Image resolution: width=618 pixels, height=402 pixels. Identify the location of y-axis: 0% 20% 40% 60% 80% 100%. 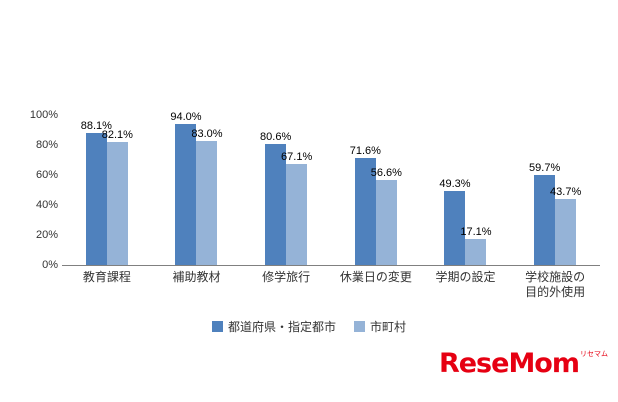
(29, 190).